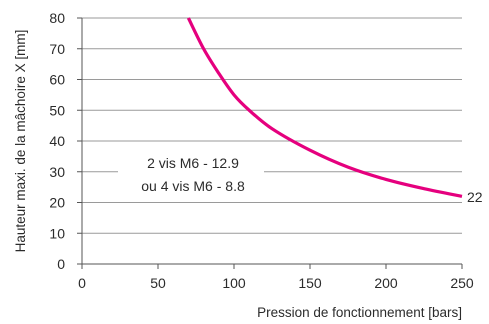 The width and height of the screenshot is (489, 324). I want to click on x-tick-label: 250, so click(462, 283).